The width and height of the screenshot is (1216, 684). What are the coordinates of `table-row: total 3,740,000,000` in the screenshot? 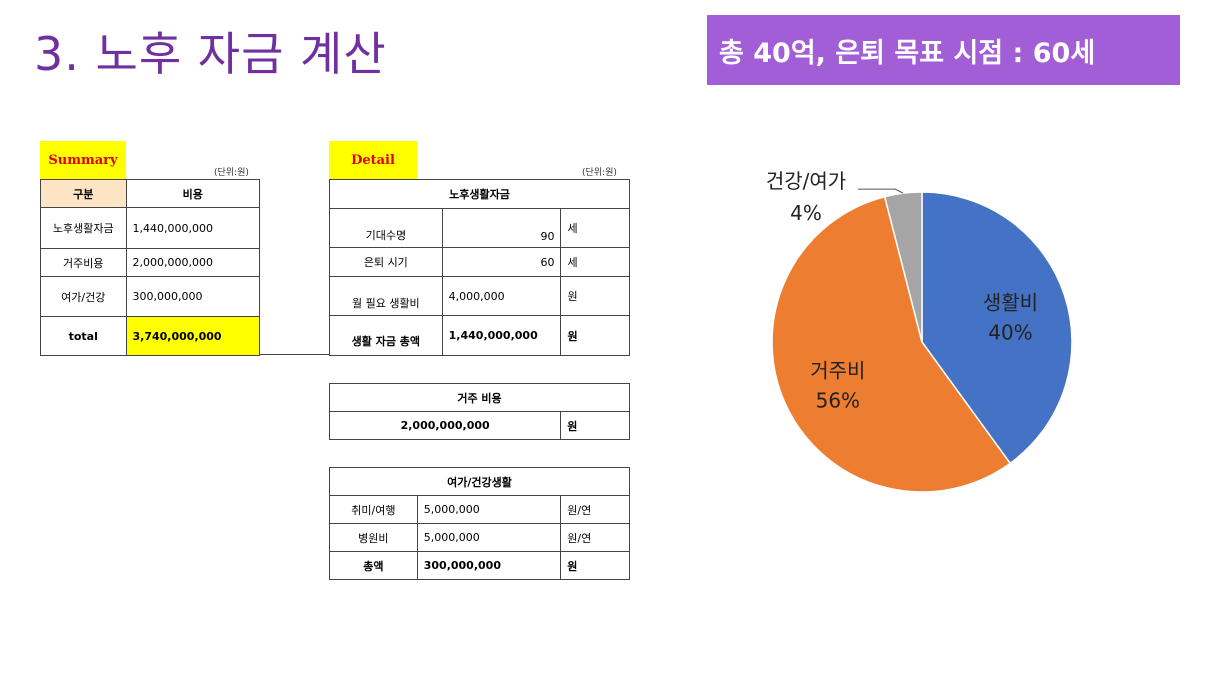 It's located at (150, 336).